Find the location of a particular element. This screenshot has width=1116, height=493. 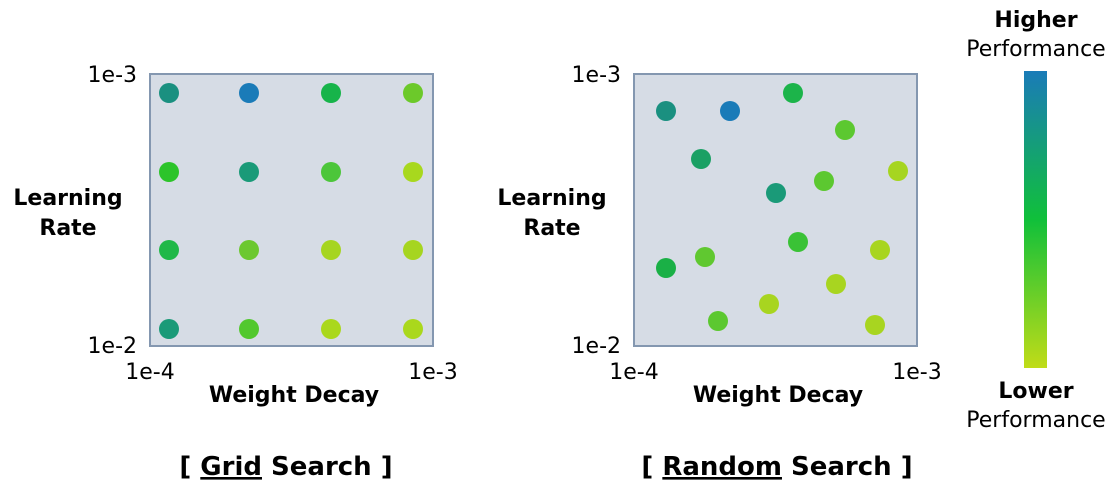

legend: Higher Performance Lower Performance is located at coordinates (1035, 220).